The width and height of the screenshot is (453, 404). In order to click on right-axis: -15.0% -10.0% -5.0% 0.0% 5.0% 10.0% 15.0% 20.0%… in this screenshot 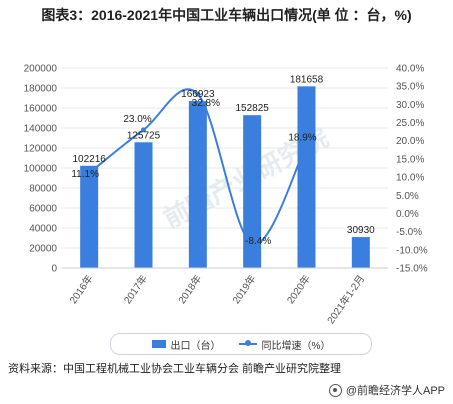, I will do `click(412, 169)`.